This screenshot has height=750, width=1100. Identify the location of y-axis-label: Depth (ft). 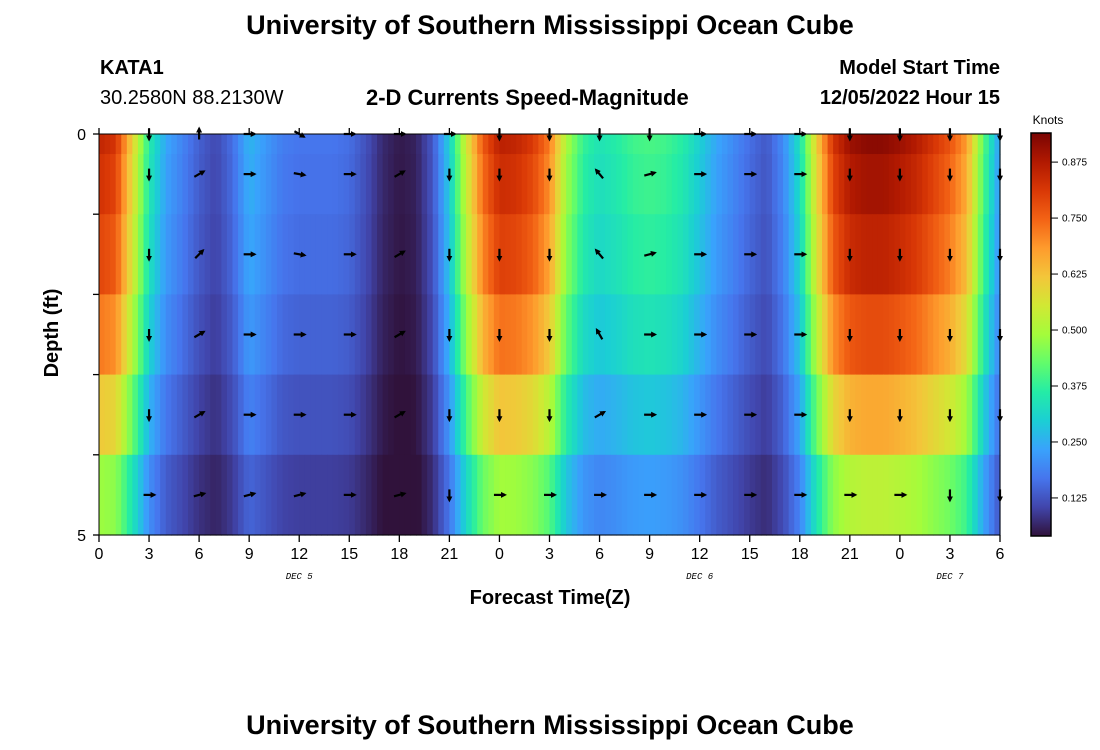
(52, 333).